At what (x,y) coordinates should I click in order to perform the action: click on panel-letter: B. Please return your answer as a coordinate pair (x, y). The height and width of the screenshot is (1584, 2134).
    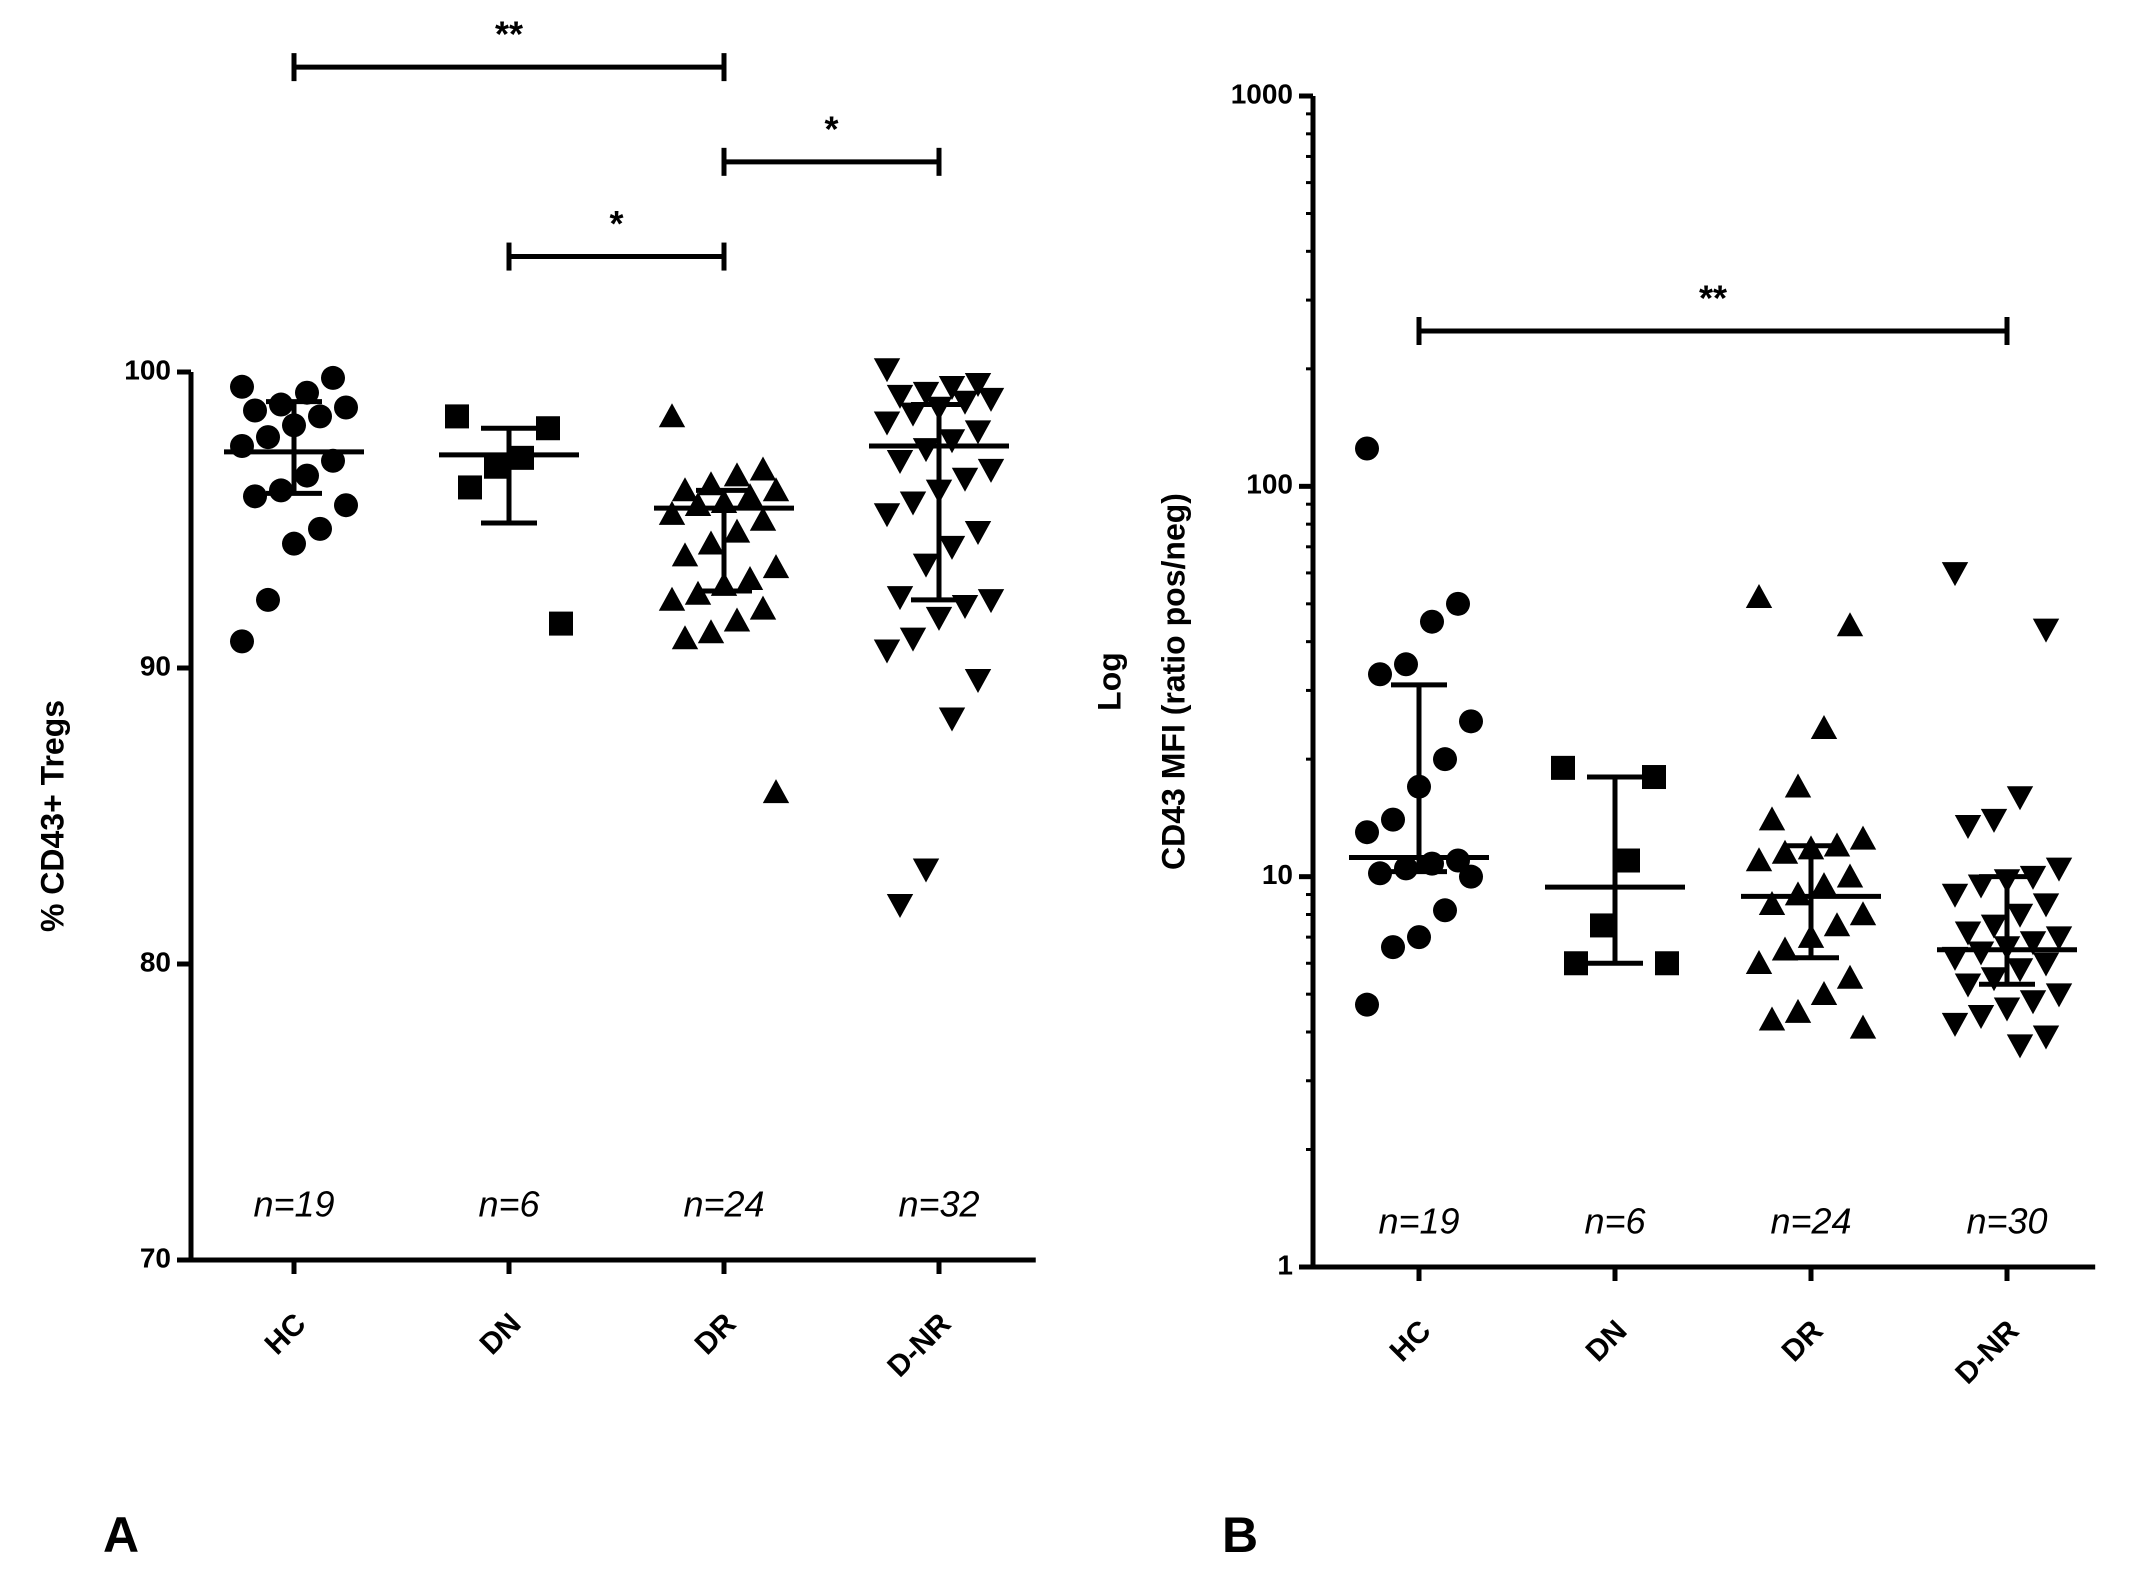
    Looking at the image, I should click on (1240, 1535).